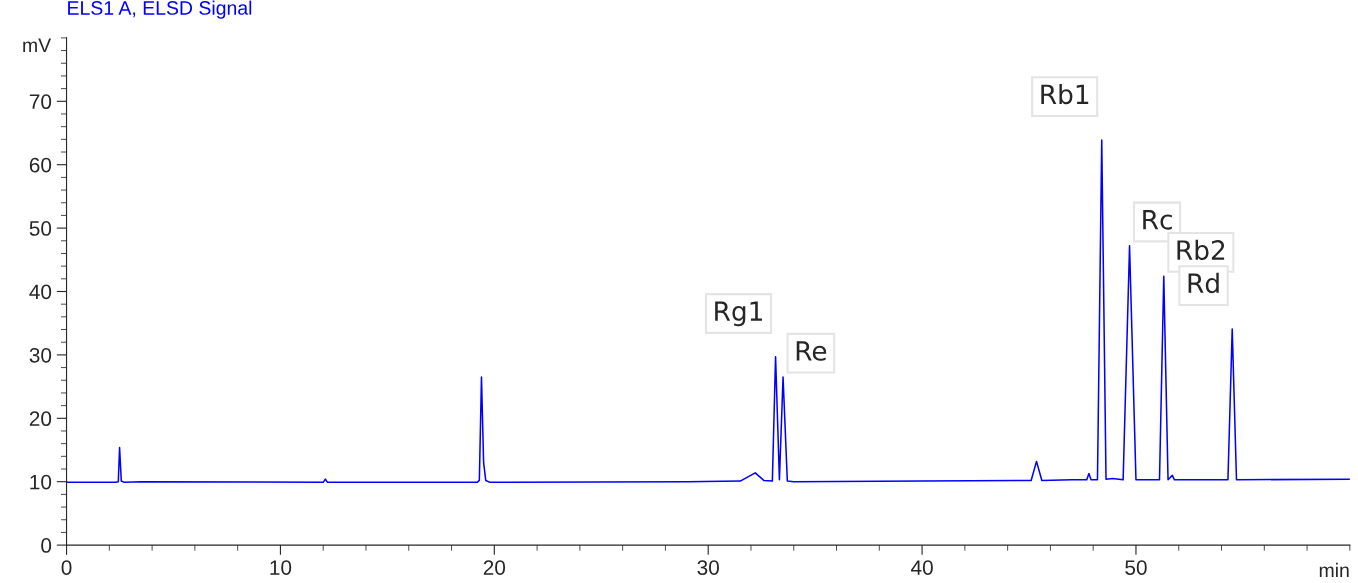  Describe the element at coordinates (1157, 220) in the screenshot. I see `annotation: Rc` at that location.